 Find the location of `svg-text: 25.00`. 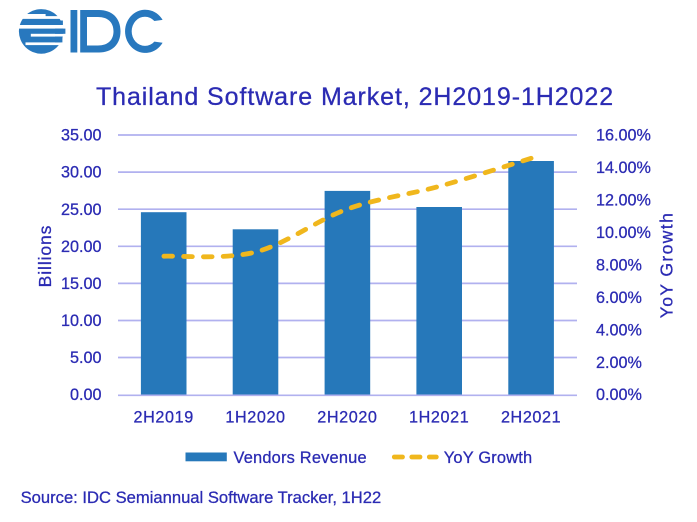

svg-text: 25.00 is located at coordinates (81, 210).